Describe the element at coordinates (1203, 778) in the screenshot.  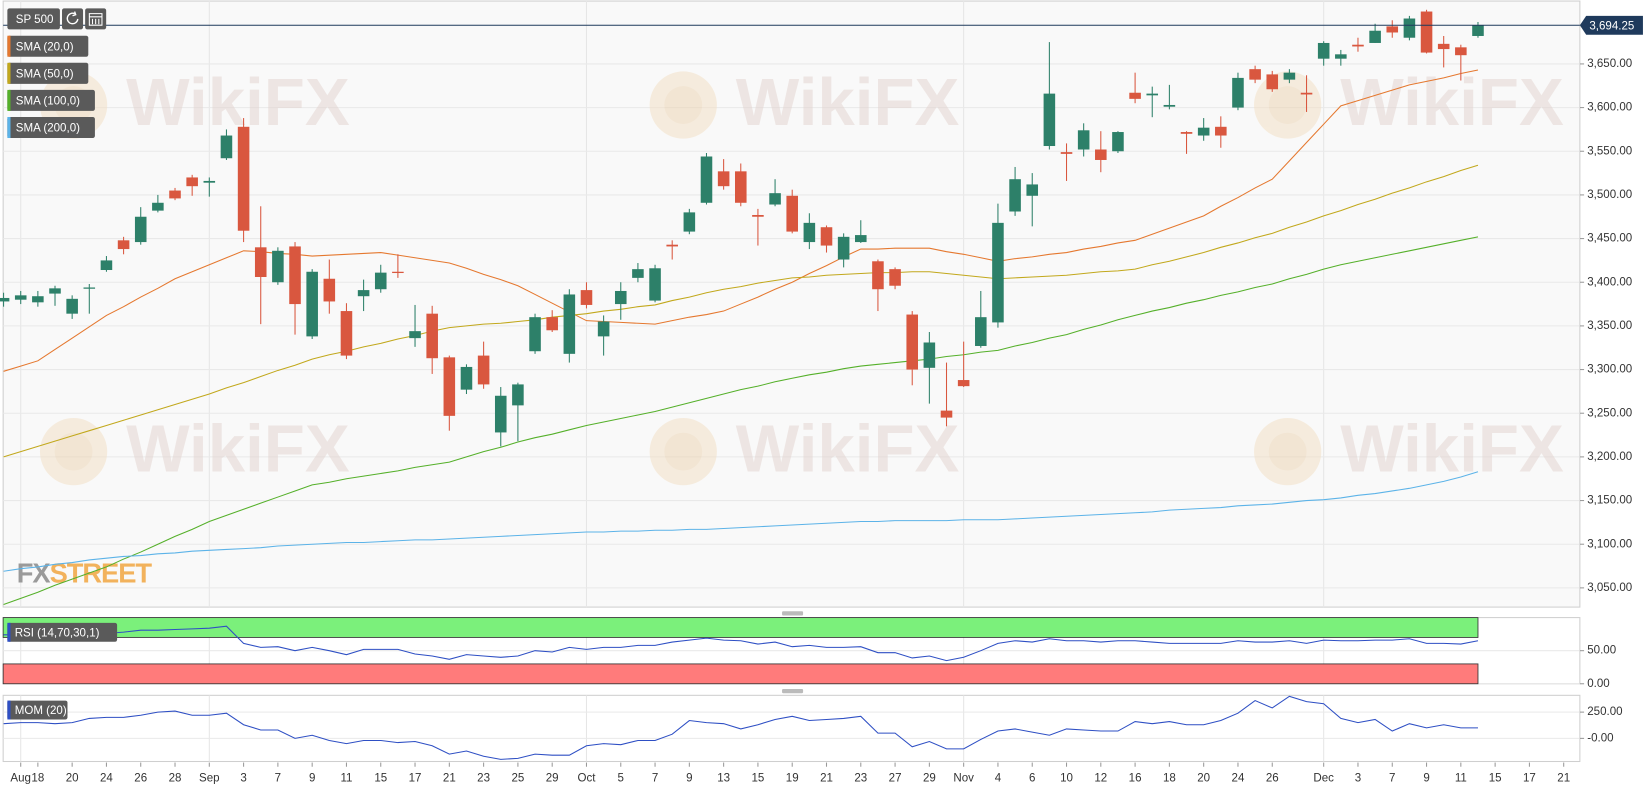
I see `x-tick-label: 20` at that location.